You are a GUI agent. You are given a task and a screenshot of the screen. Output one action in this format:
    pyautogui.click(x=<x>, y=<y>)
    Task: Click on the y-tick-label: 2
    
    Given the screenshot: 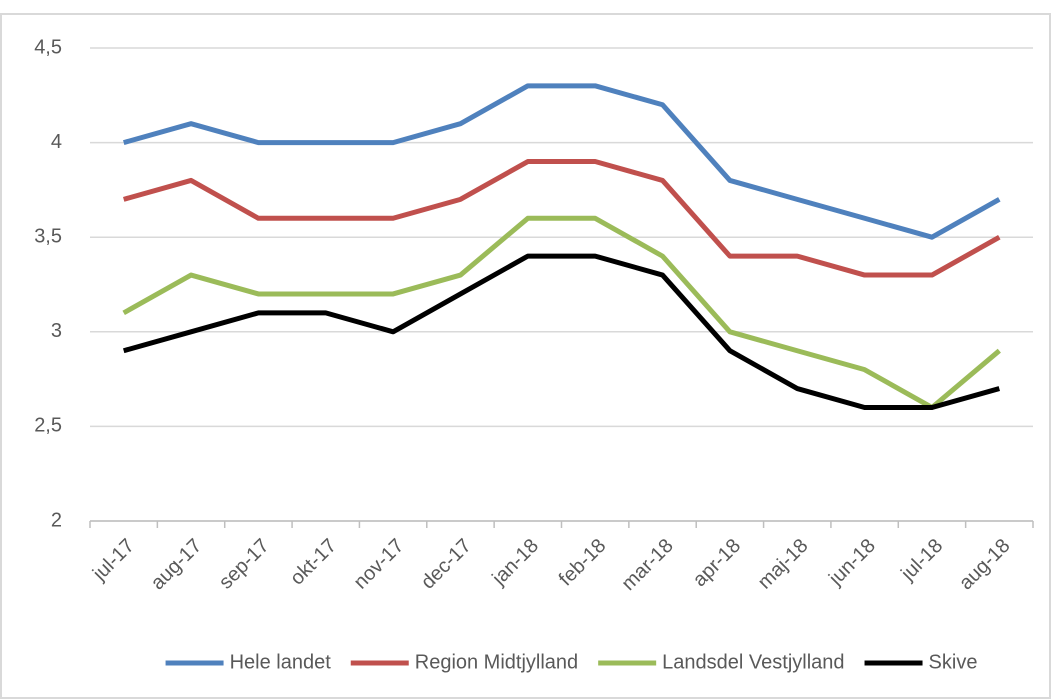 What is the action you would take?
    pyautogui.click(x=56, y=520)
    